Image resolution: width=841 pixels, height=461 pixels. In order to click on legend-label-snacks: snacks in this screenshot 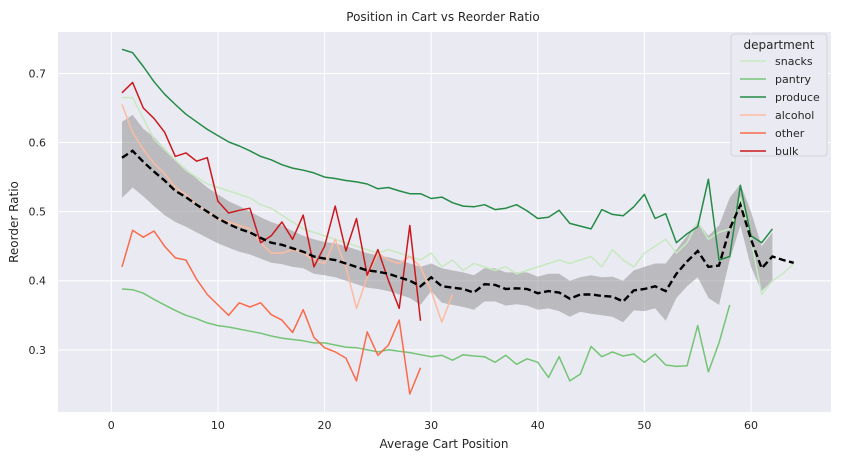, I will do `click(794, 61)`.